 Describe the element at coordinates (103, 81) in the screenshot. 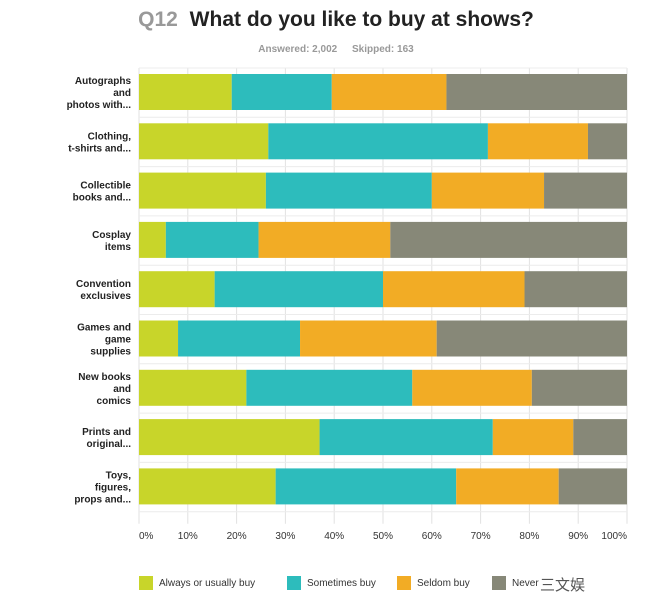

I see `category-label: Autographs` at that location.